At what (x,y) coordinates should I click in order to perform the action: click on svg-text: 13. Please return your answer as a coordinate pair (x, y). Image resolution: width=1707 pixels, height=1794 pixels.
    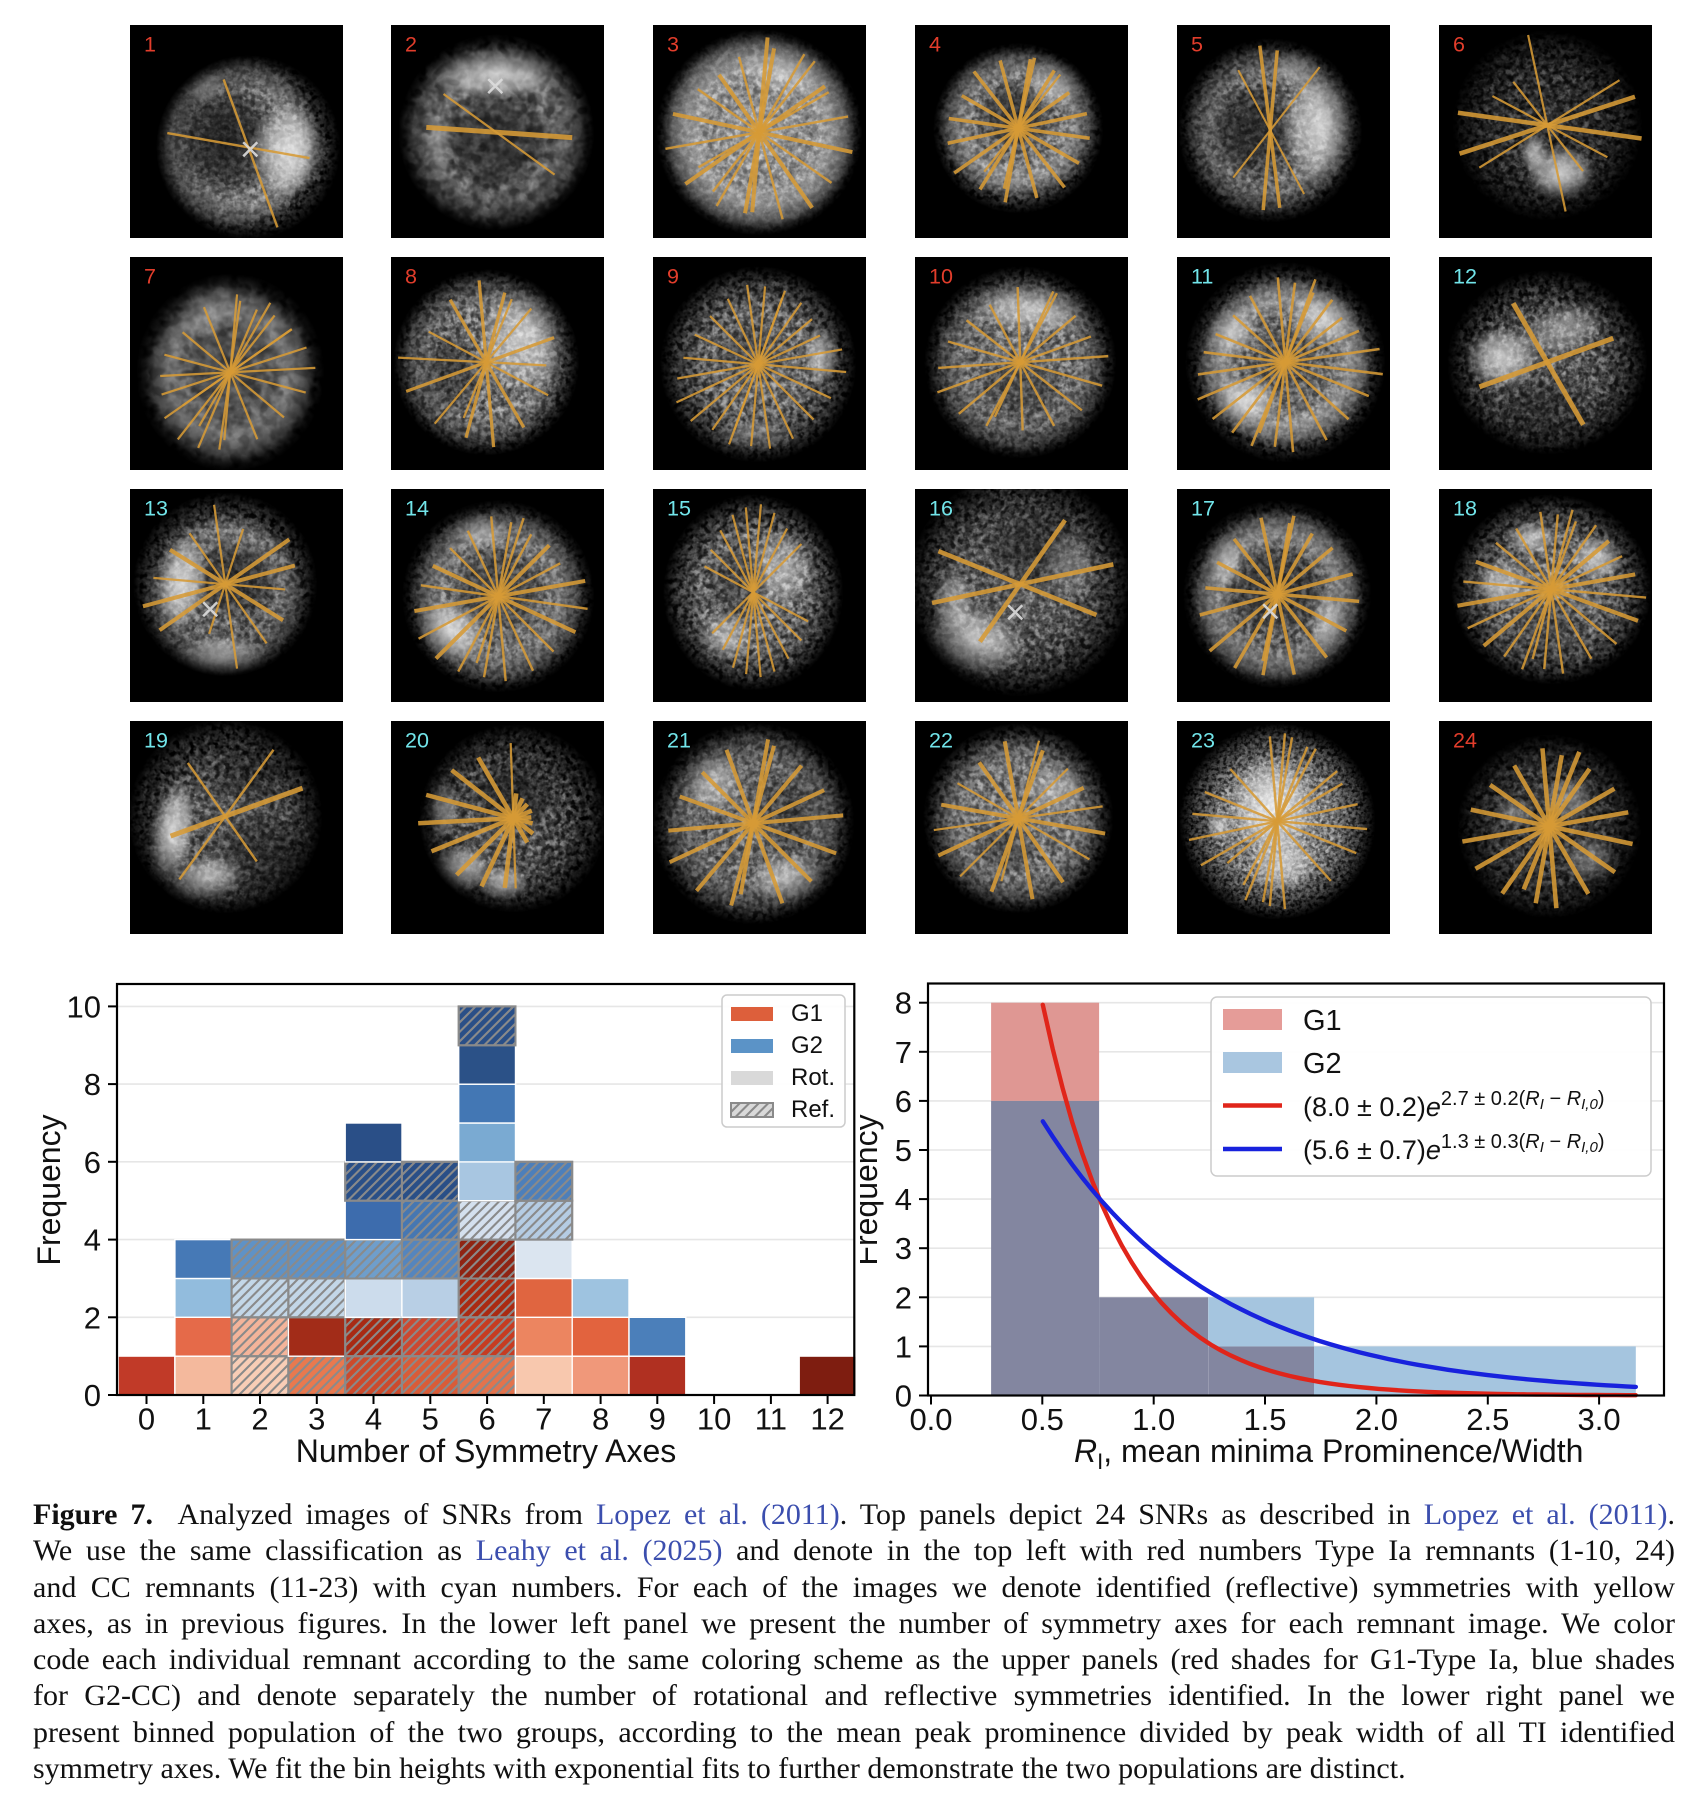
    Looking at the image, I should click on (156, 508).